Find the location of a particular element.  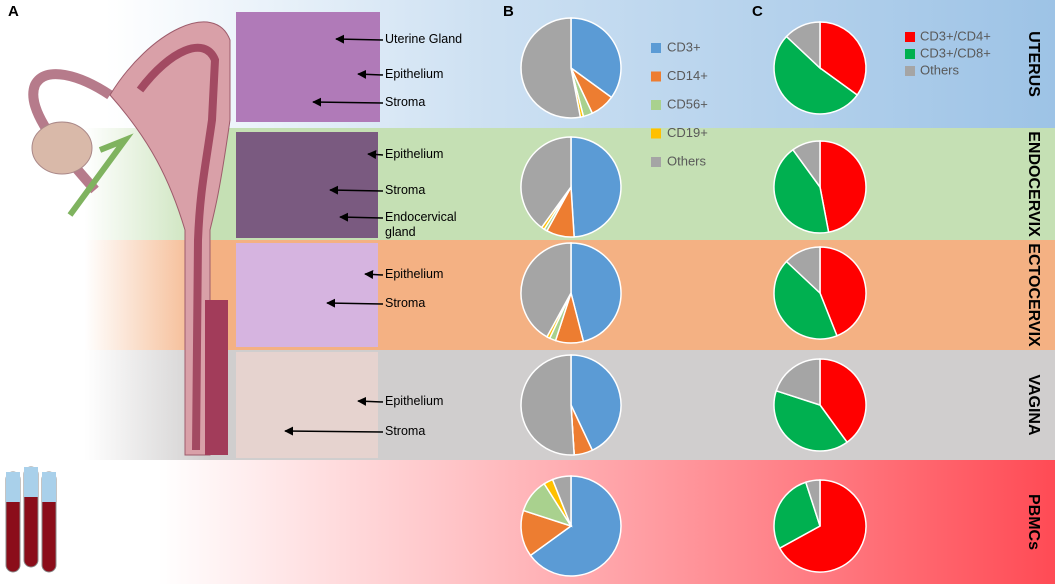

legend-label: CD3+ is located at coordinates (684, 46).